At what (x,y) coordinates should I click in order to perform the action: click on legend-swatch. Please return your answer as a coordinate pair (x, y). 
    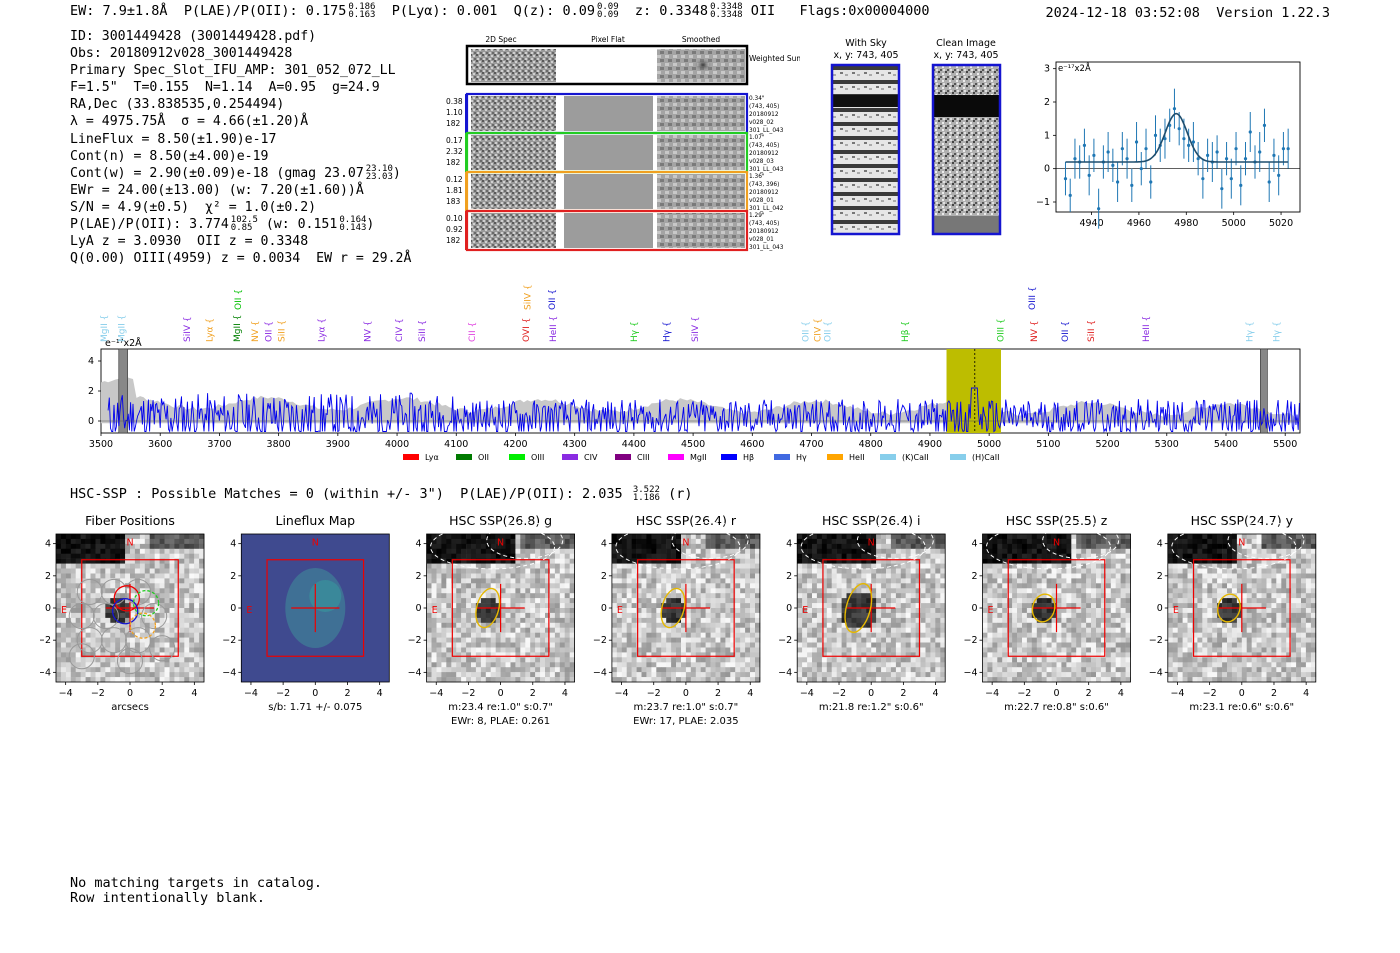
    Looking at the image, I should click on (888, 457).